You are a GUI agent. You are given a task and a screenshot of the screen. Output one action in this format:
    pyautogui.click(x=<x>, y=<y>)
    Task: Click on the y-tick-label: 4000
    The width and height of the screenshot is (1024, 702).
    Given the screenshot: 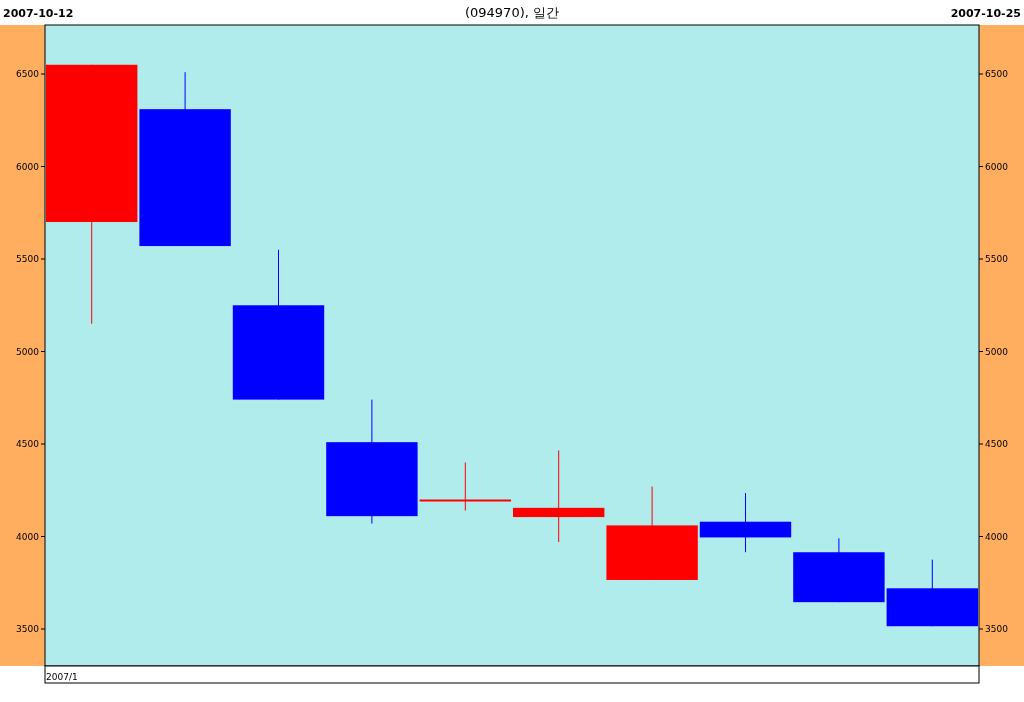 What is the action you would take?
    pyautogui.click(x=28, y=536)
    